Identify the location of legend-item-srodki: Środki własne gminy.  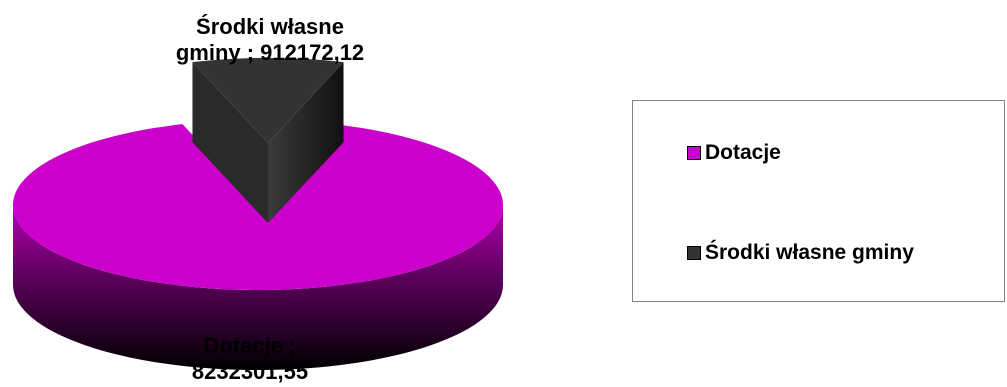
(800, 253).